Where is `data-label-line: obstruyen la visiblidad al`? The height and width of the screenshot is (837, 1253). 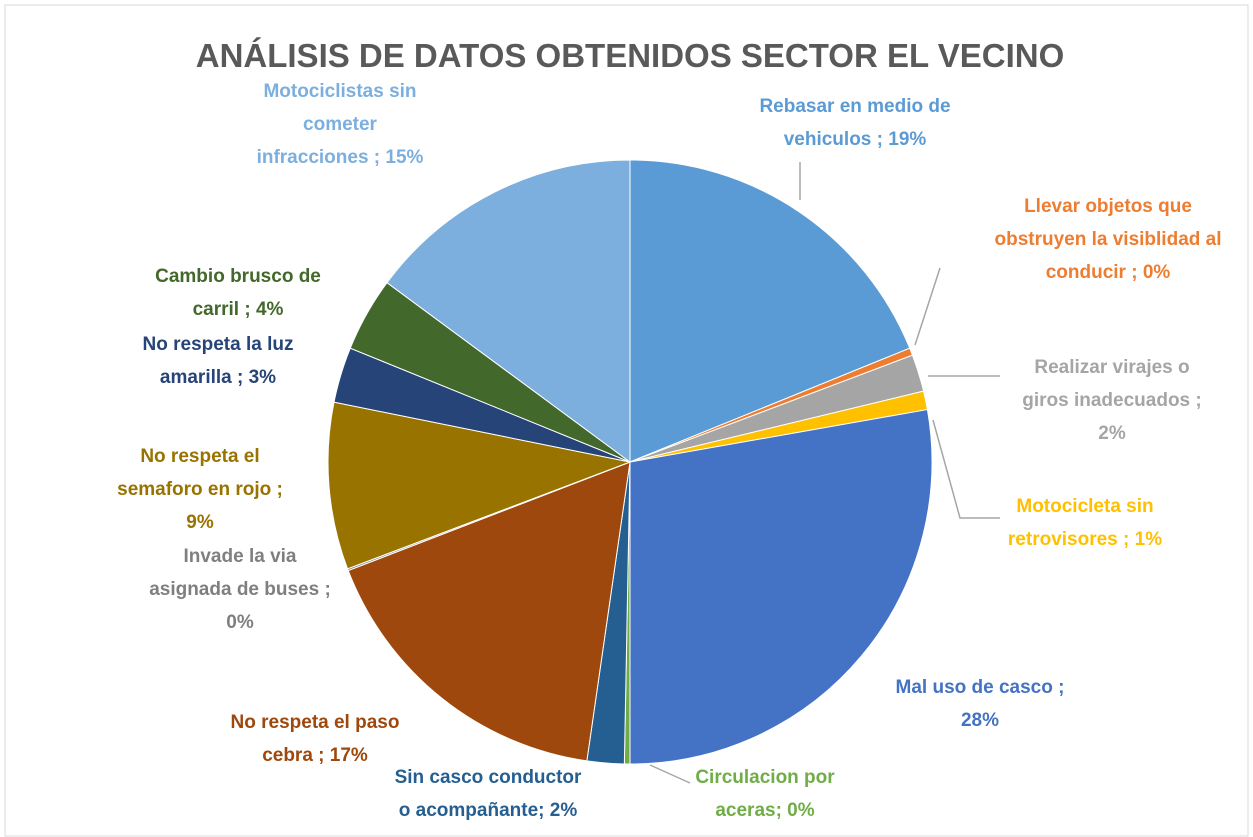 data-label-line: obstruyen la visiblidad al is located at coordinates (1107, 239).